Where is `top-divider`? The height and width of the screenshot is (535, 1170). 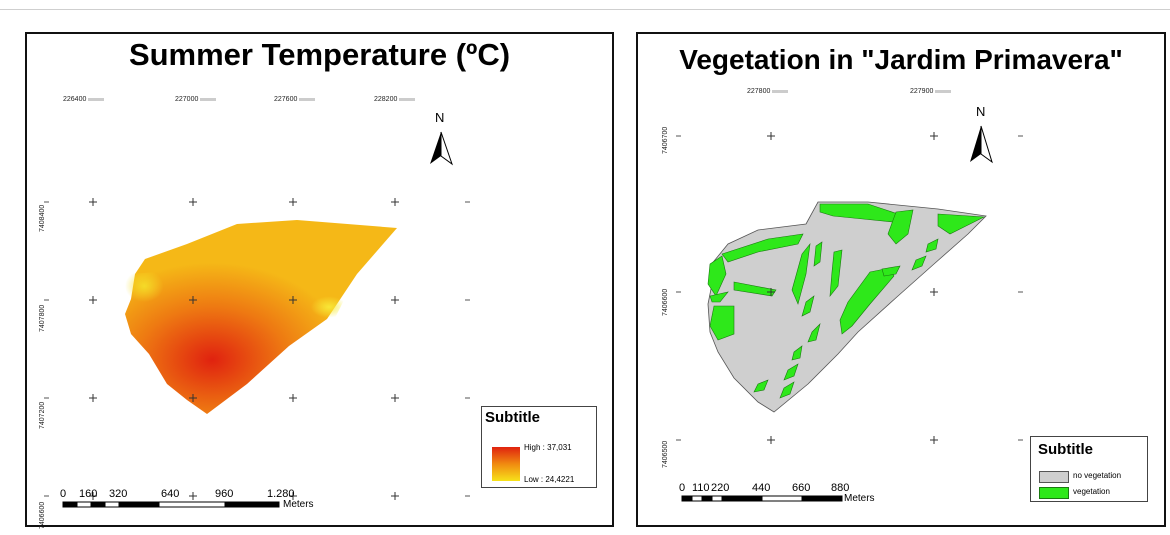 top-divider is located at coordinates (585, 9).